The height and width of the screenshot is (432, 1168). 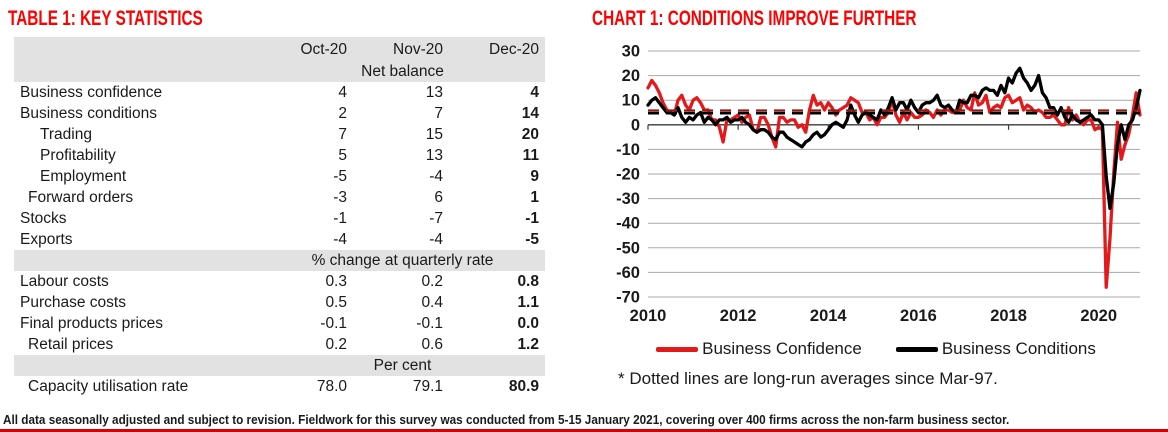 I want to click on table-row: Stocks -1 -7 -1, so click(x=279, y=218).